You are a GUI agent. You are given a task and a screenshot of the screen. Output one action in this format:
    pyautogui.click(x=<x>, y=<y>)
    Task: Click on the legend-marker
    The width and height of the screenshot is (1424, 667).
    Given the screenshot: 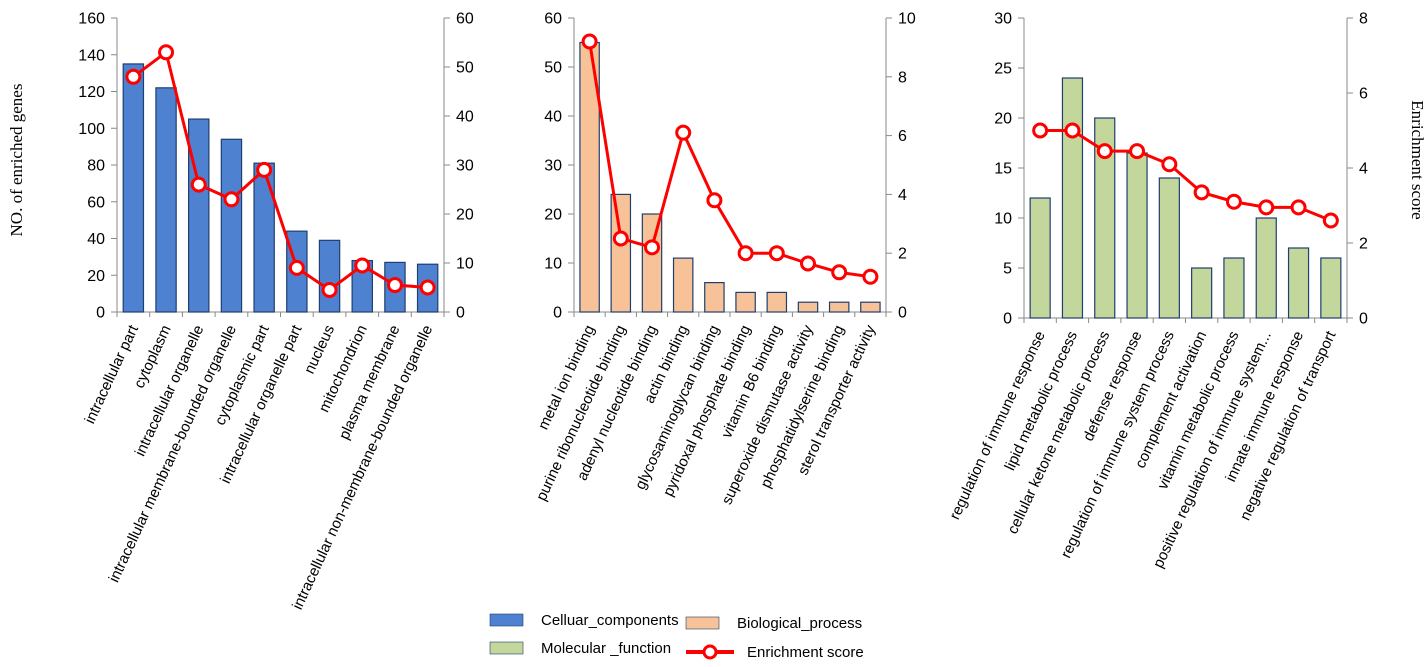 What is the action you would take?
    pyautogui.click(x=710, y=652)
    